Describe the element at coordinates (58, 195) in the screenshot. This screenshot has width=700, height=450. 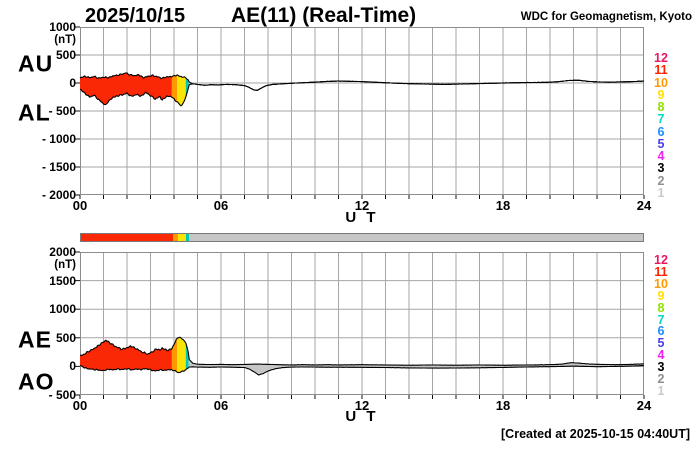
I see `y-tick-label: - 2000` at that location.